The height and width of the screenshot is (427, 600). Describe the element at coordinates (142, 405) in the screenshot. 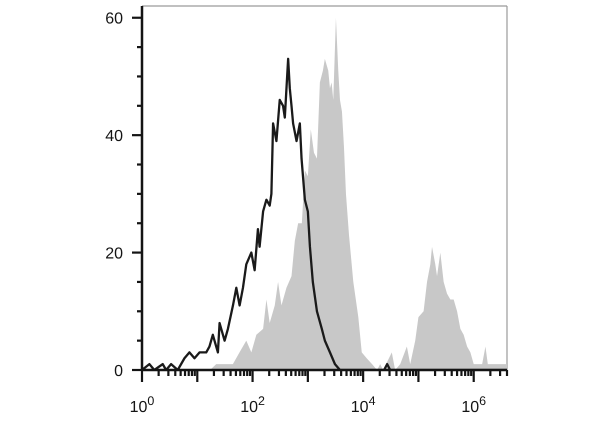

I see `x-tick-label: 10$^{0}$` at that location.